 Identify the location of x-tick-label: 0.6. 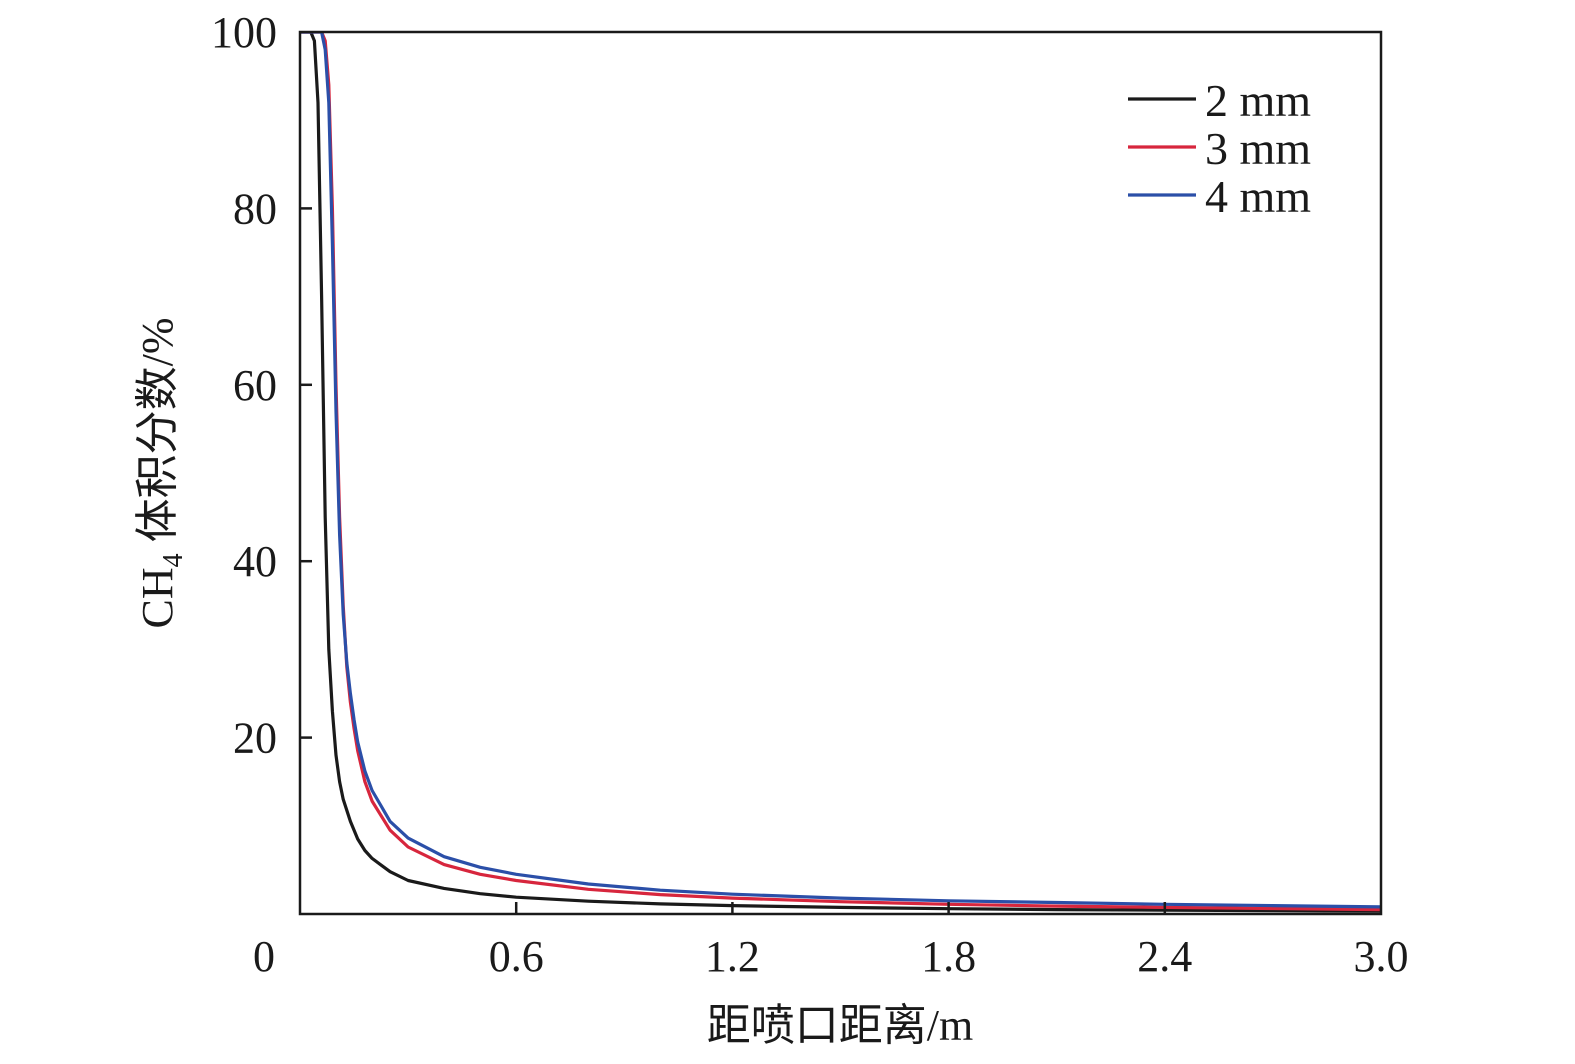
(516, 956).